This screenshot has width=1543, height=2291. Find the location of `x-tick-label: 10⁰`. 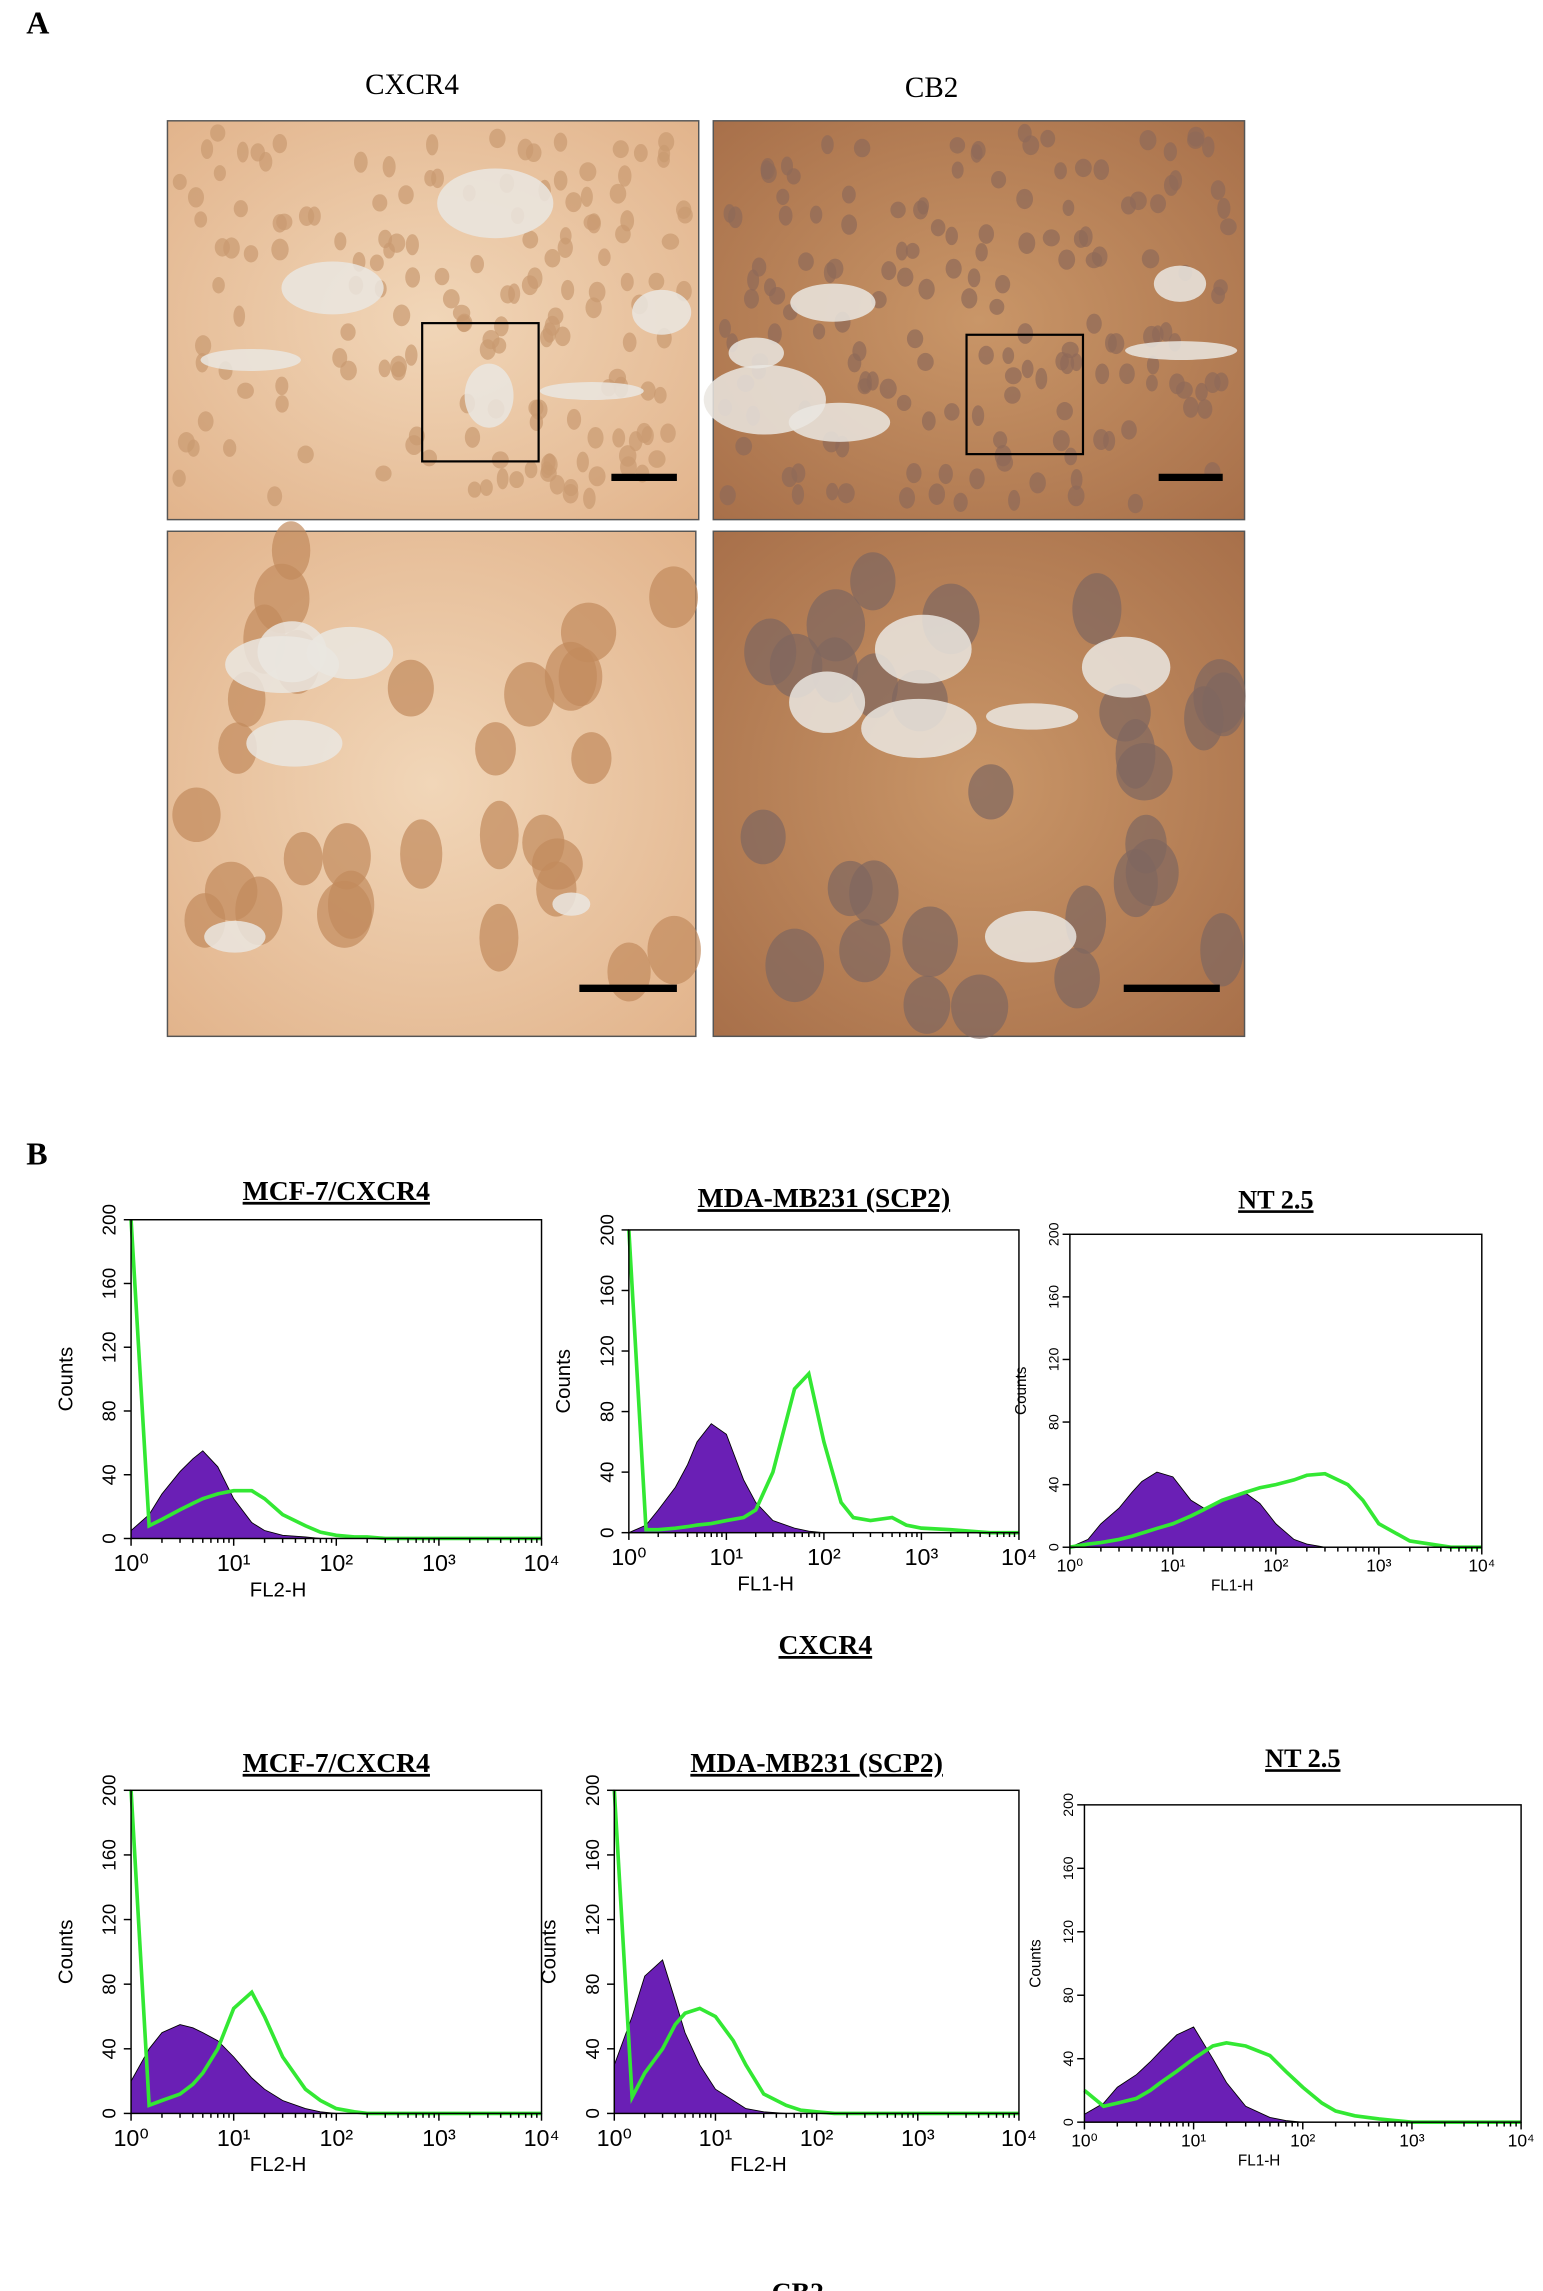

x-tick-label: 10⁰ is located at coordinates (130, 2138).